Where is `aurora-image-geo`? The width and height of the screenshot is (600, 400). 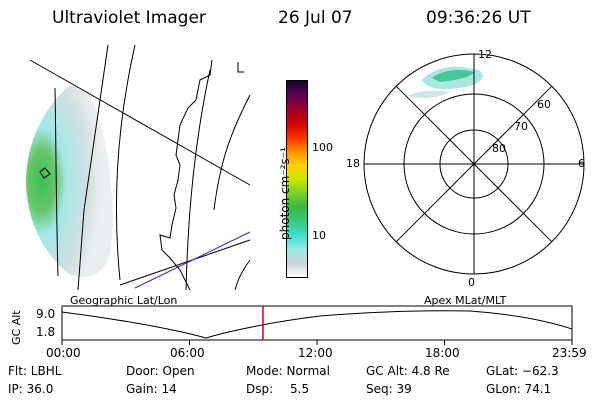
aurora-image-geo is located at coordinates (69, 181).